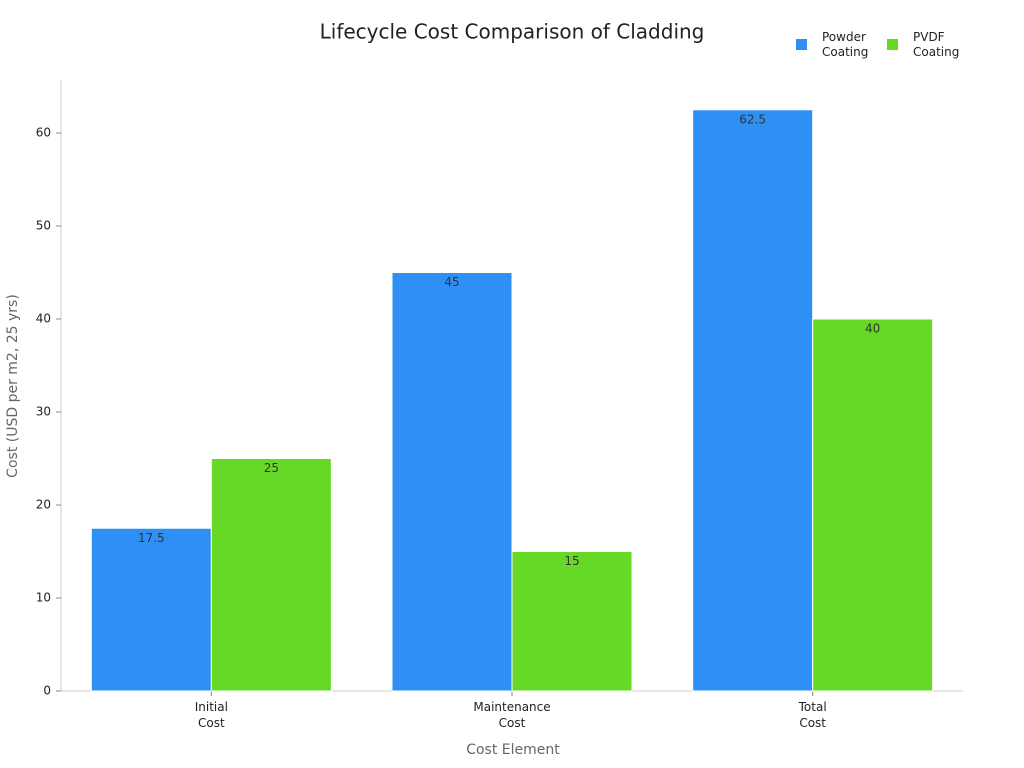 Image resolution: width=1024 pixels, height=768 pixels. I want to click on y-tick-label: 10, so click(43, 598).